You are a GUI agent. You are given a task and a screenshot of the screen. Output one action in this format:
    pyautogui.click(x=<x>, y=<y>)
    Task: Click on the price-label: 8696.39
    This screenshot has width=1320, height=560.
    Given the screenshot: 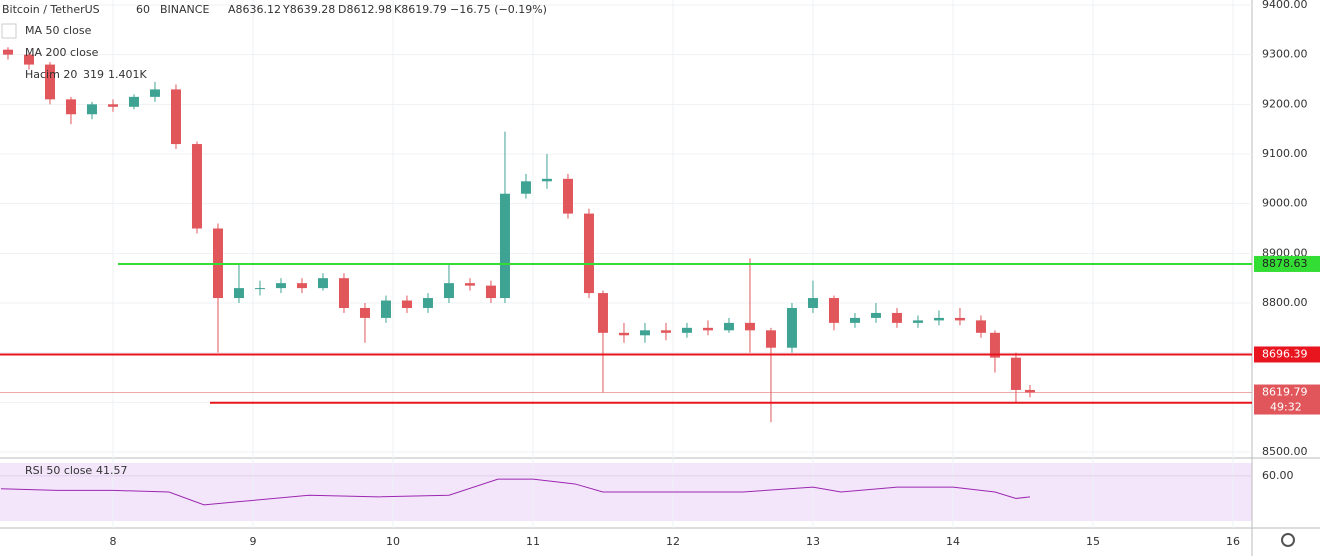 What is the action you would take?
    pyautogui.click(x=1285, y=353)
    